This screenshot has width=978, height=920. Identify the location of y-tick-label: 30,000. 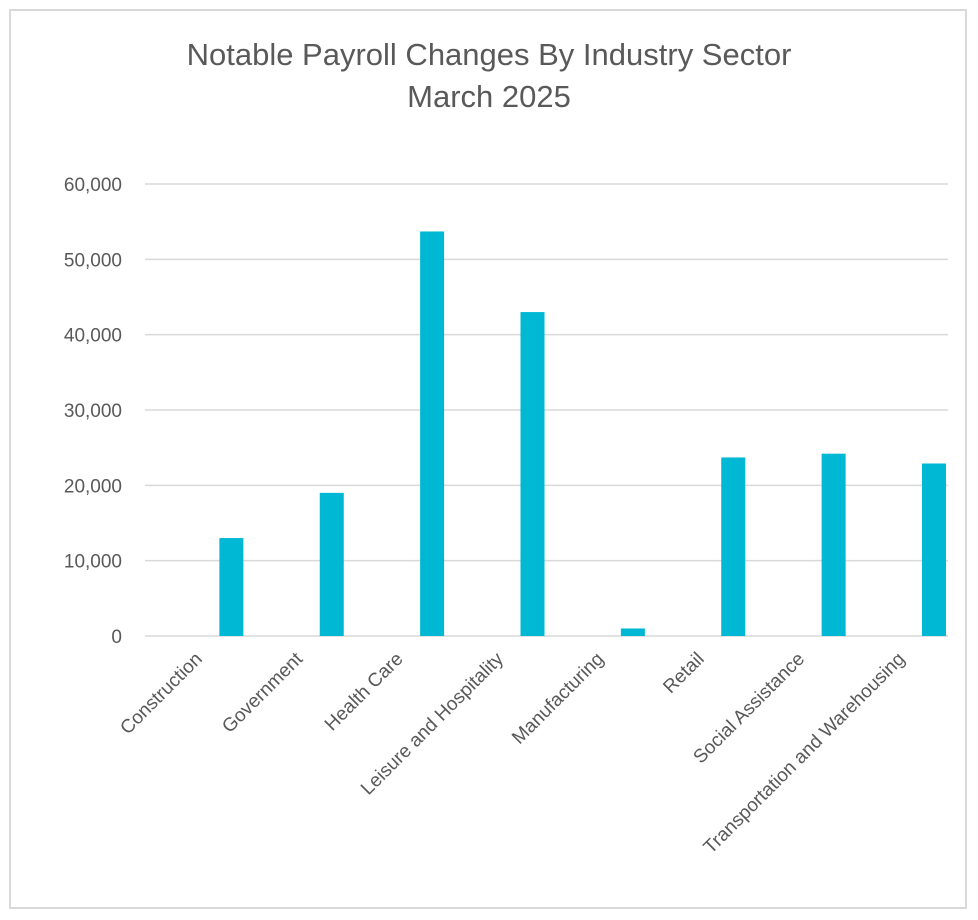
(93, 411).